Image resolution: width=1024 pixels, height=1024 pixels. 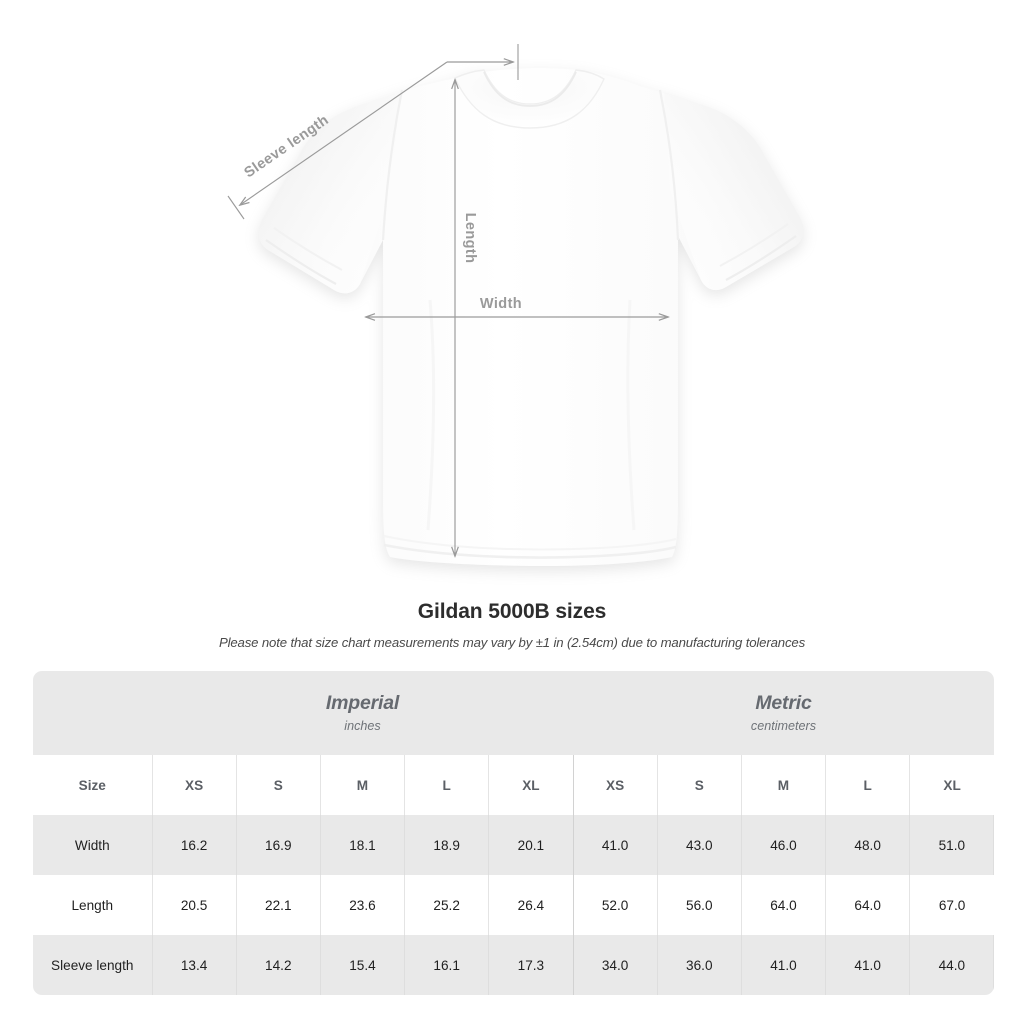 I want to click on unit-imperial-cell: Imperial inches, so click(x=362, y=713).